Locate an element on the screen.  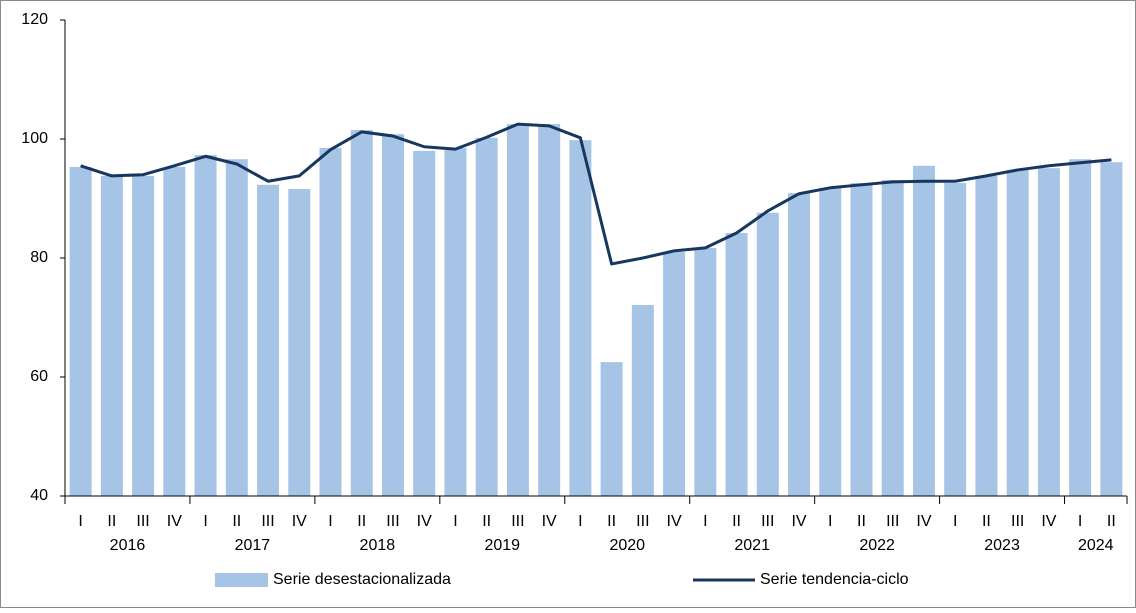
year-label: 2021 is located at coordinates (752, 545).